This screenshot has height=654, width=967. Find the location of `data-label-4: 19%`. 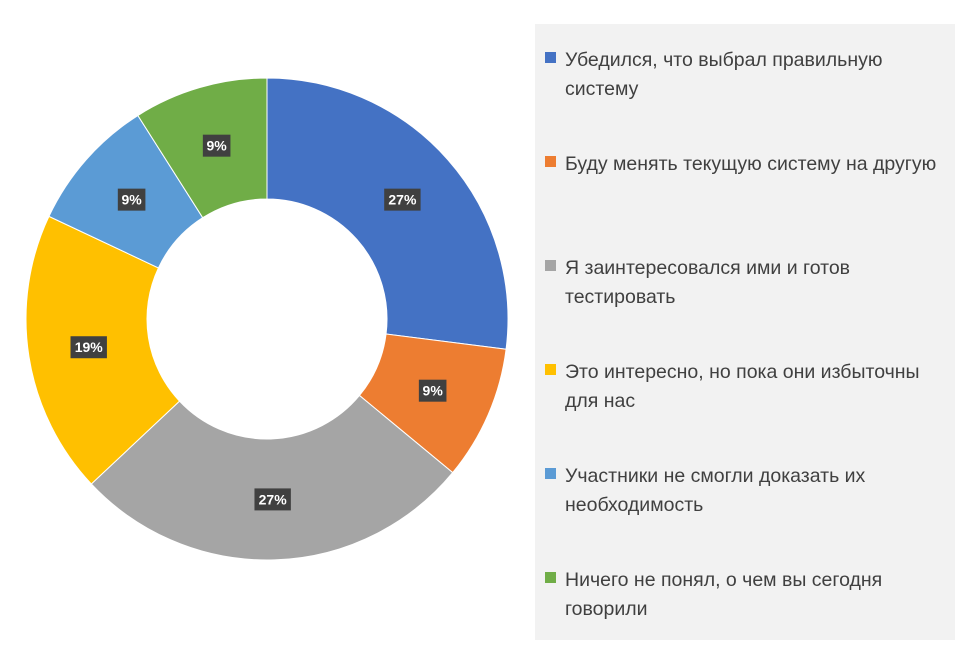

data-label-4: 19% is located at coordinates (88, 347).